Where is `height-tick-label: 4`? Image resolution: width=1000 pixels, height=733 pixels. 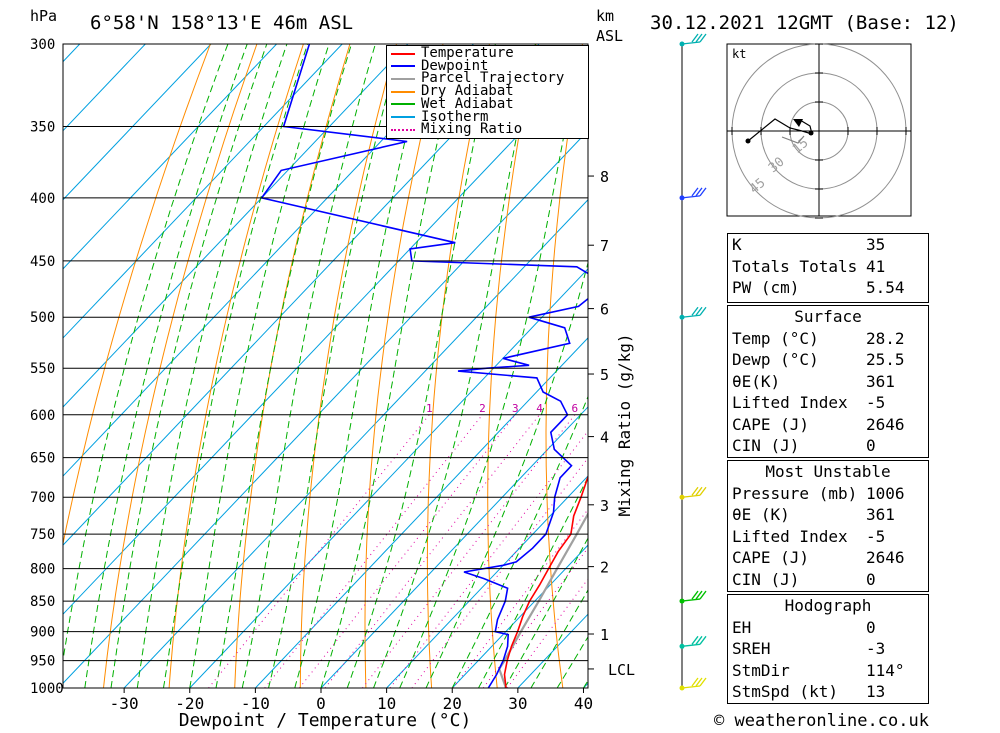 height-tick-label: 4 is located at coordinates (604, 438).